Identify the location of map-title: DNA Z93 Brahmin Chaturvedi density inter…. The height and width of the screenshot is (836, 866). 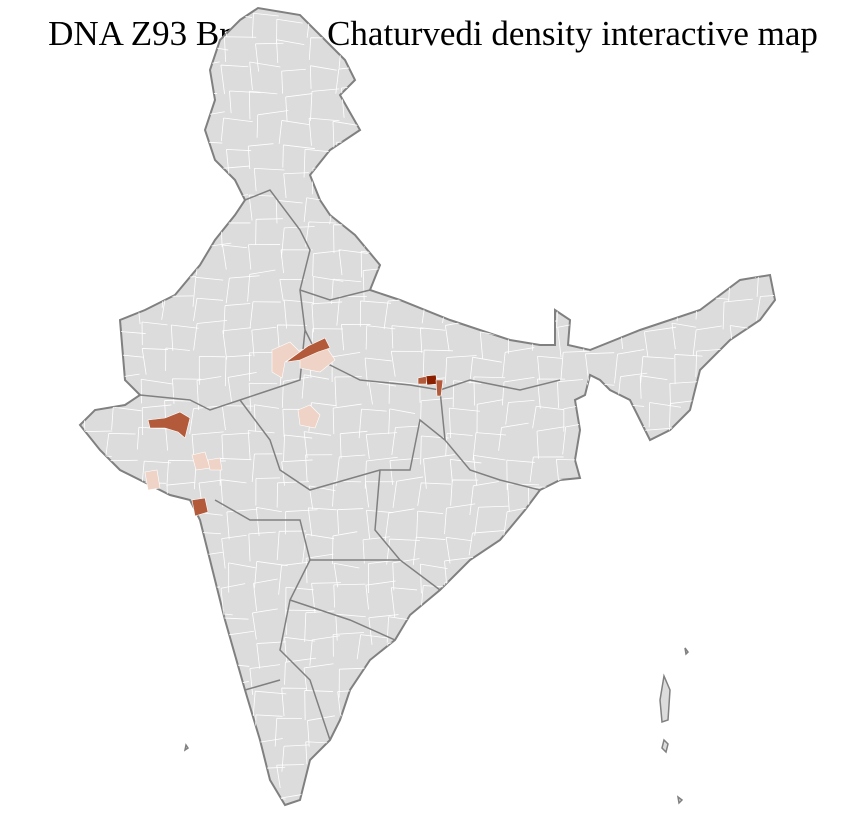
(433, 33).